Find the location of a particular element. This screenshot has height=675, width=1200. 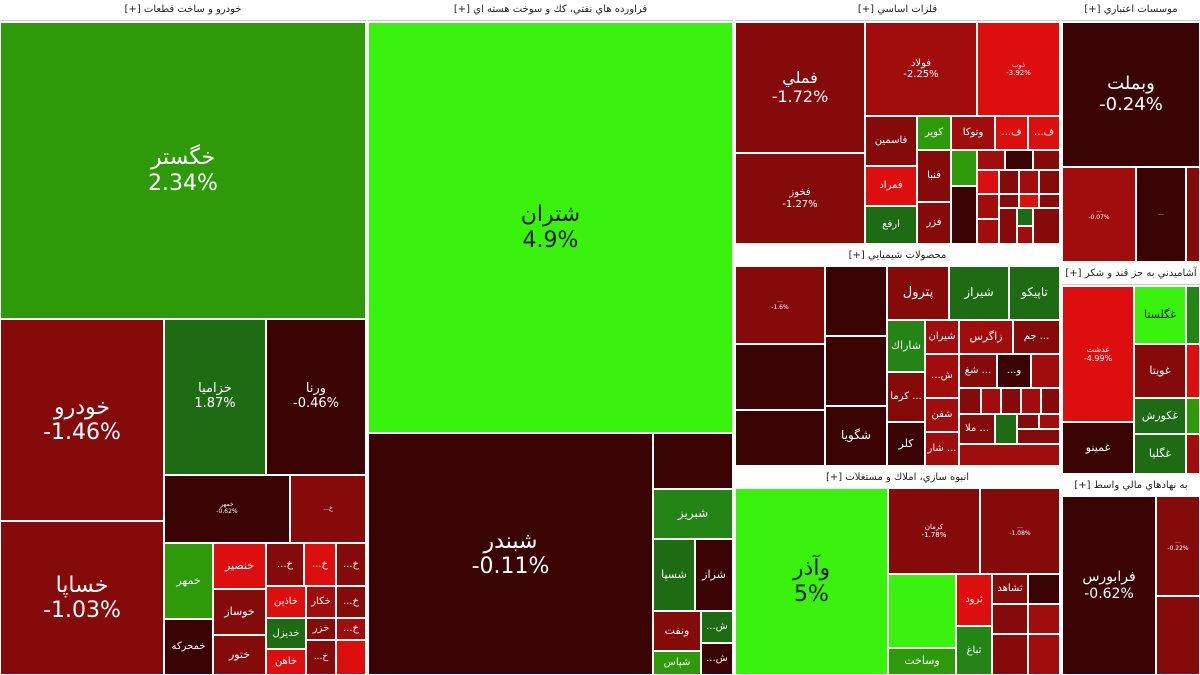

tile-khkar: خكار is located at coordinates (321, 602).